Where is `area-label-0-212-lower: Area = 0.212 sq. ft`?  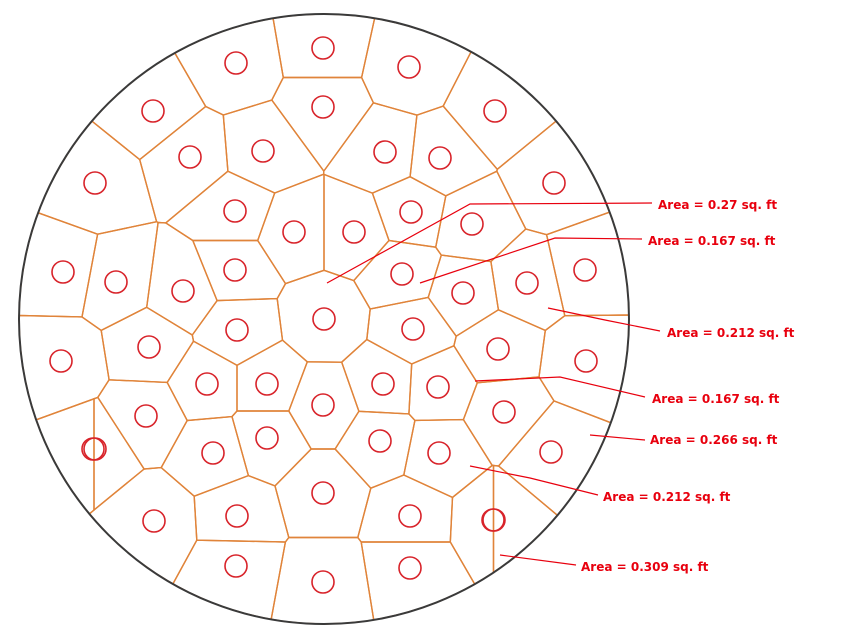 area-label-0-212-lower: Area = 0.212 sq. ft is located at coordinates (667, 497).